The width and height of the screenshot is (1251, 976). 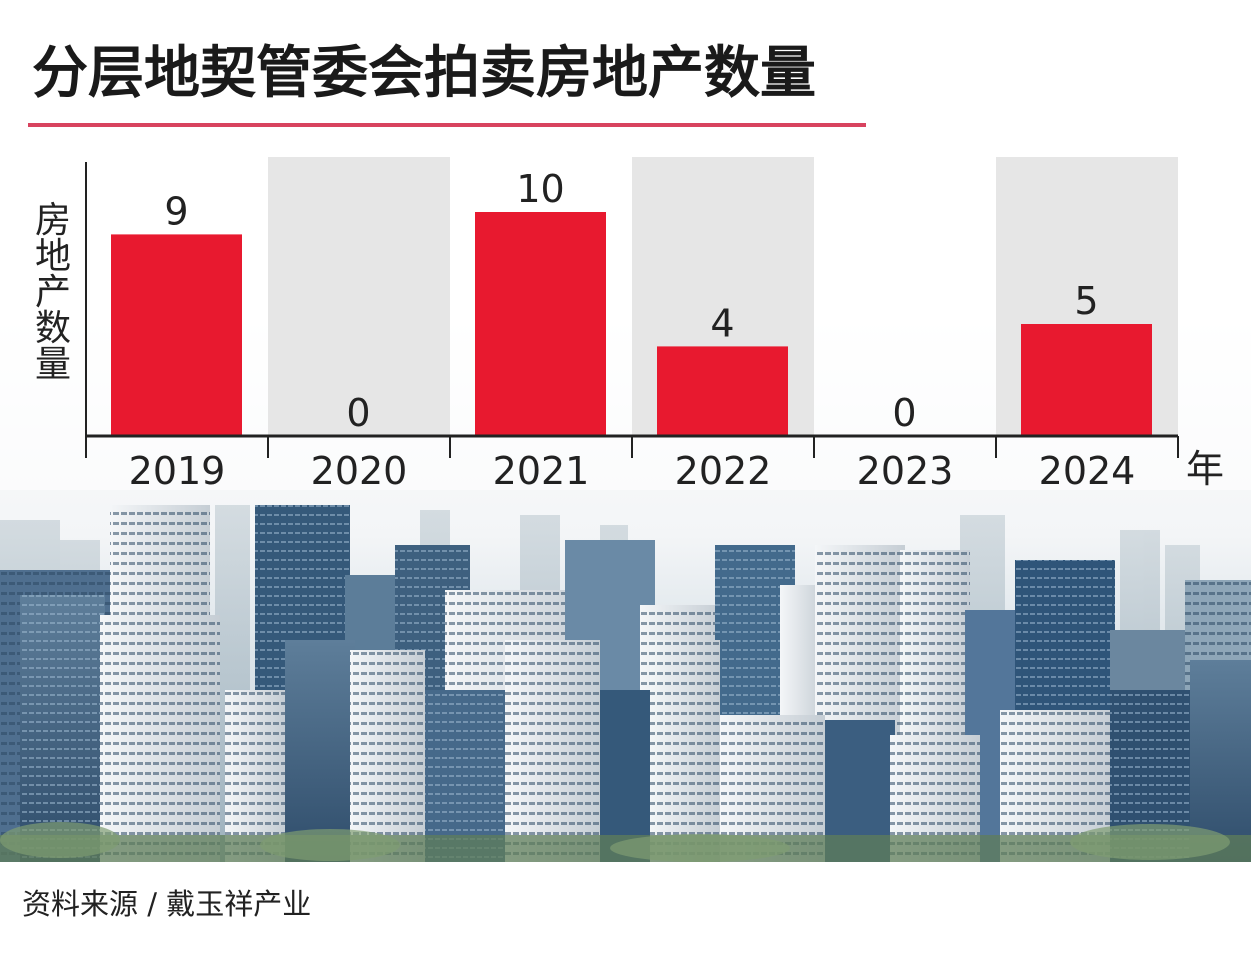 I want to click on y-axis-label-char: 量, so click(x=53, y=364).